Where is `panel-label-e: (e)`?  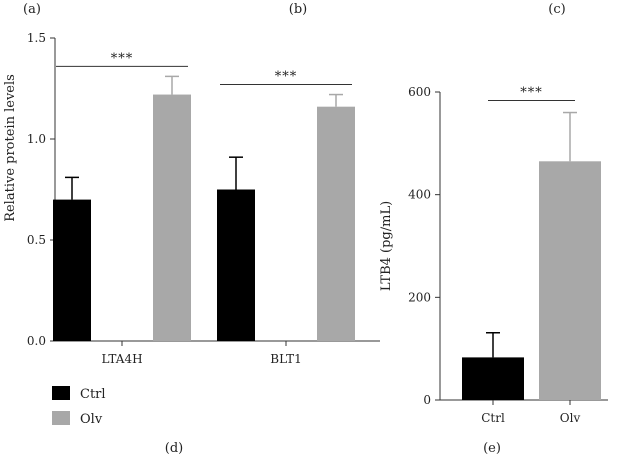
panel-label-e: (e) is located at coordinates (492, 448).